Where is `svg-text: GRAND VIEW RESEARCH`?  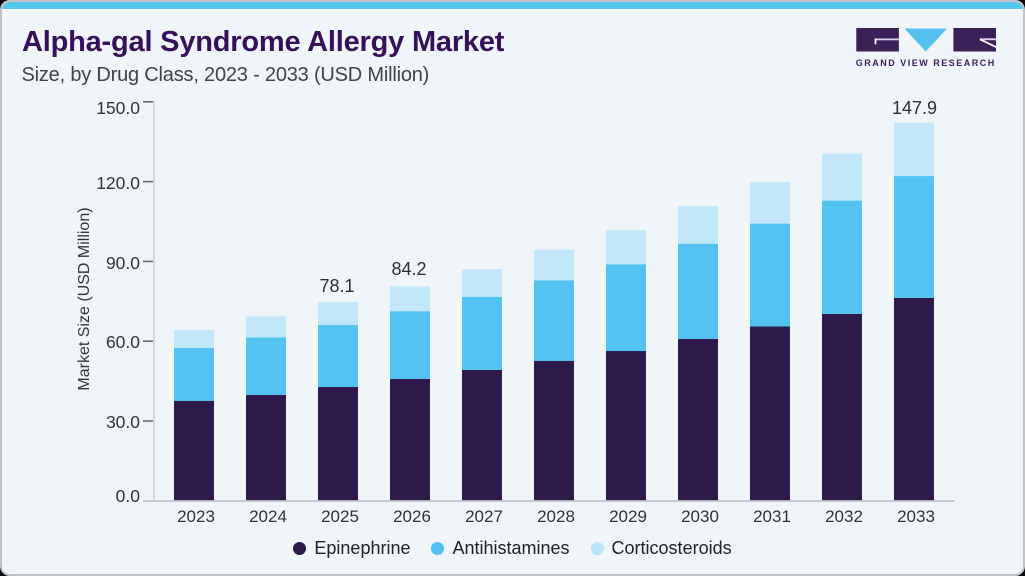 svg-text: GRAND VIEW RESEARCH is located at coordinates (926, 63).